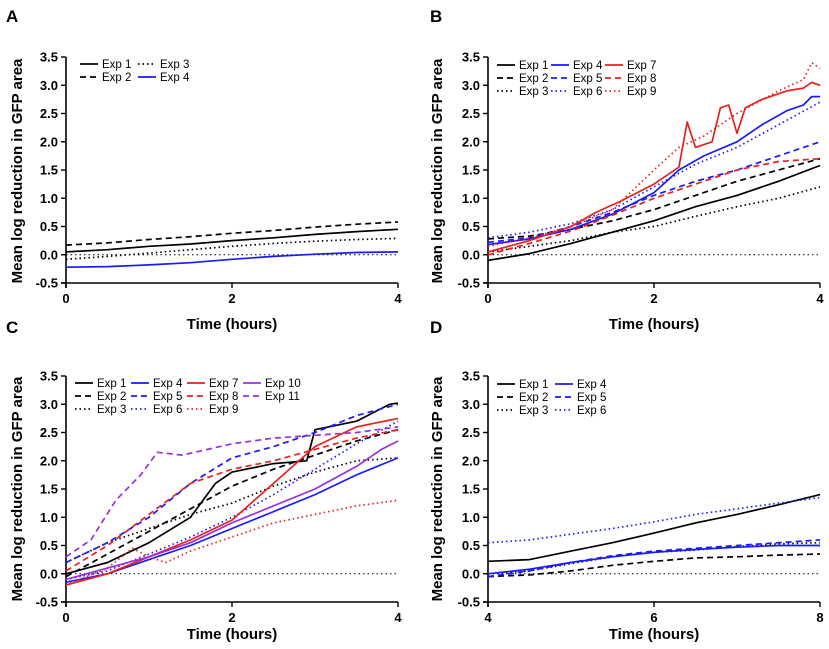  Describe the element at coordinates (282, 397) in the screenshot. I see `legend-label: Exp 11` at that location.